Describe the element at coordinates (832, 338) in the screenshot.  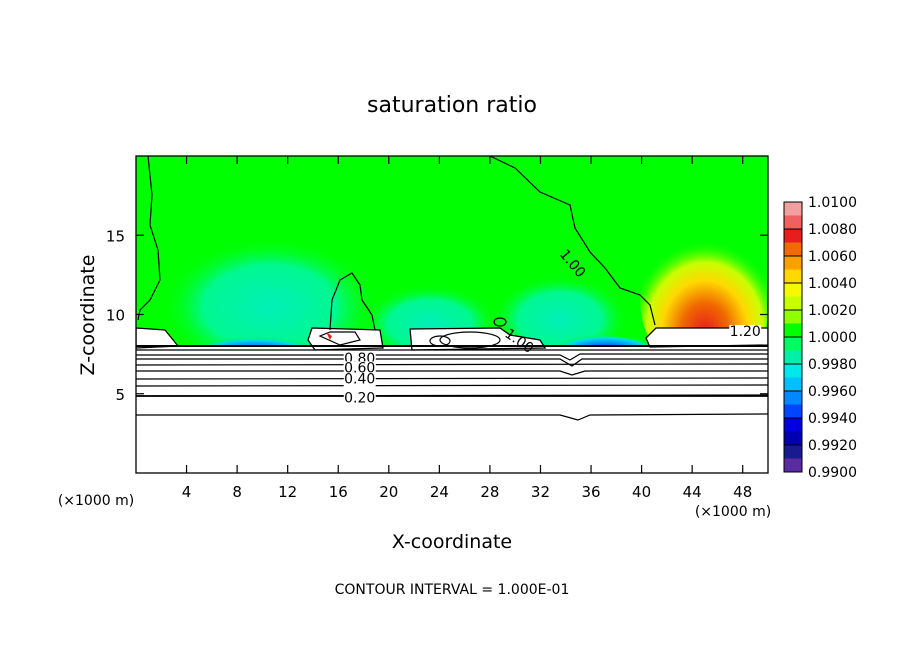
I see `colorbar-label: 1.0000` at that location.